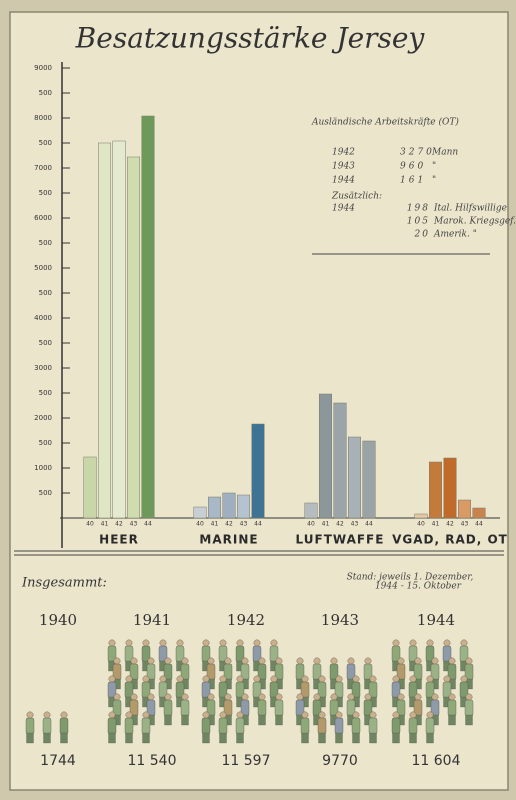 Image resolution: width=516 pixels, height=800 pixels. Describe the element at coordinates (340, 620) in the screenshot. I see `year-label: 1943` at that location.